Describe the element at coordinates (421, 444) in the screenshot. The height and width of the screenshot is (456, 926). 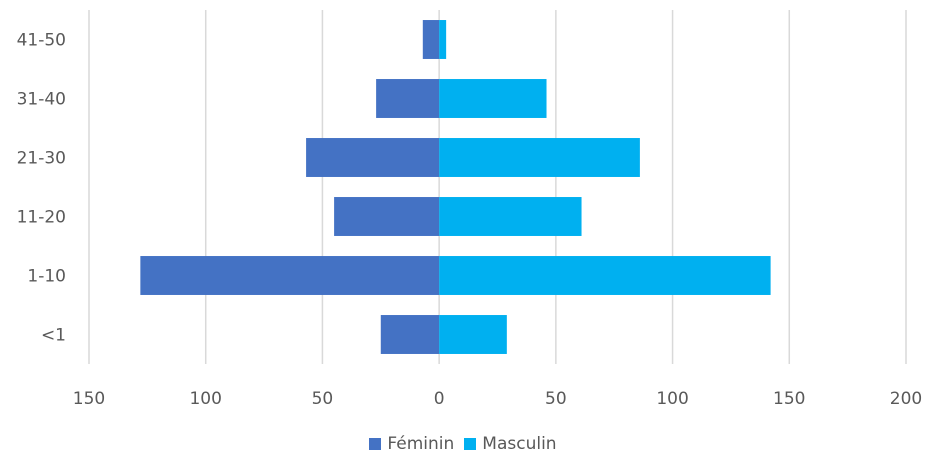
I see `legend-label-feminin: Féminin` at that location.